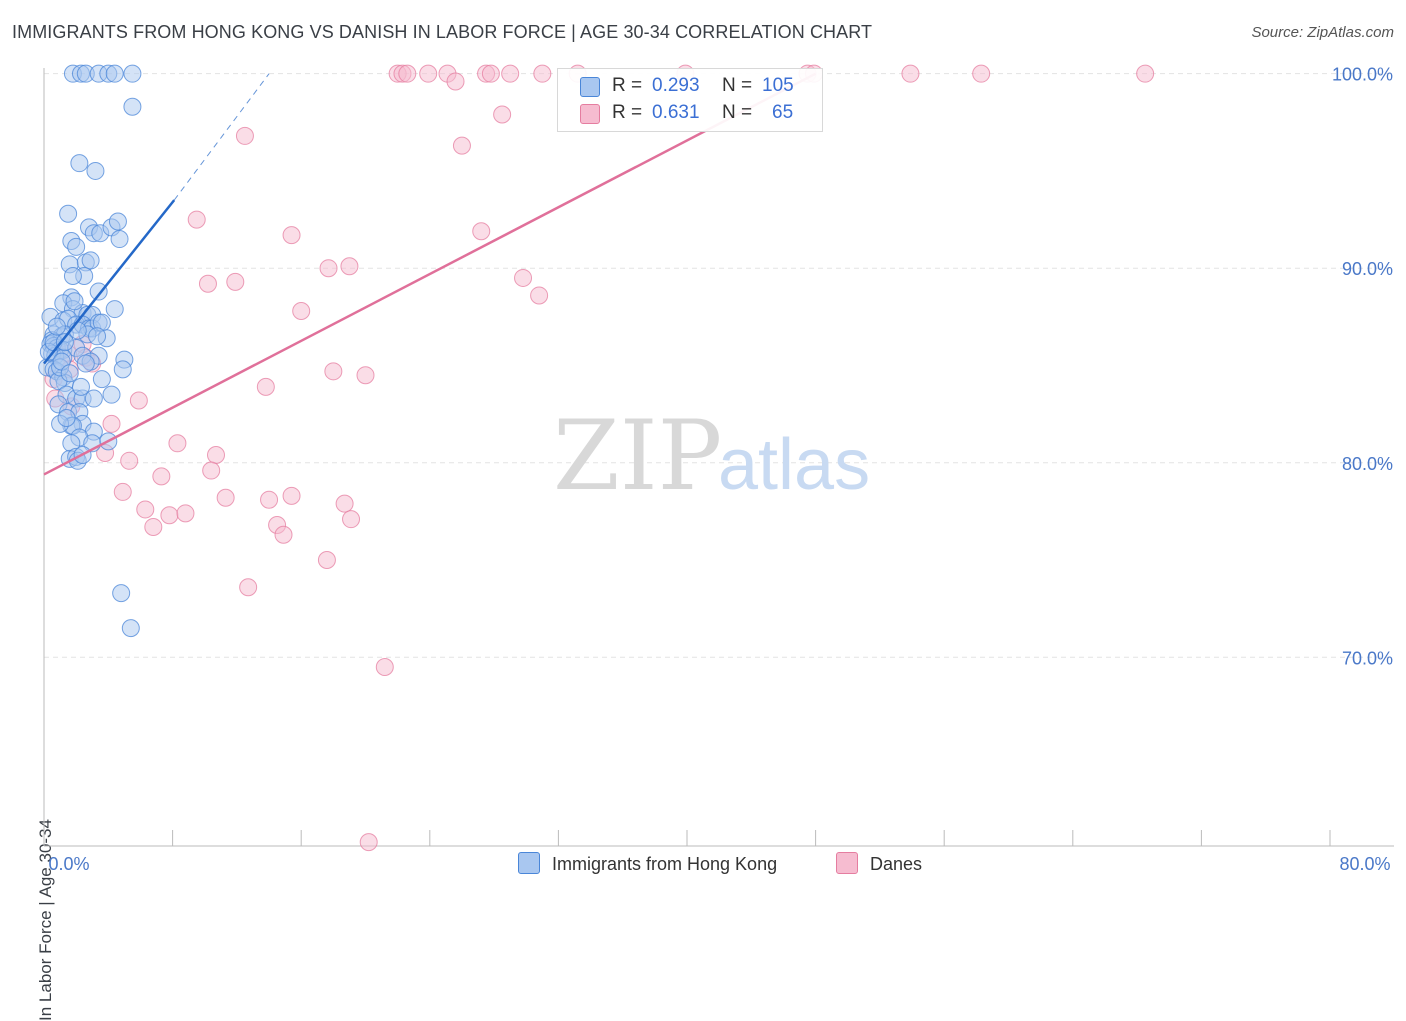 The height and width of the screenshot is (1021, 1406). Describe the element at coordinates (1362, 75) in the screenshot. I see `y-tick-label: 100.0%` at that location.